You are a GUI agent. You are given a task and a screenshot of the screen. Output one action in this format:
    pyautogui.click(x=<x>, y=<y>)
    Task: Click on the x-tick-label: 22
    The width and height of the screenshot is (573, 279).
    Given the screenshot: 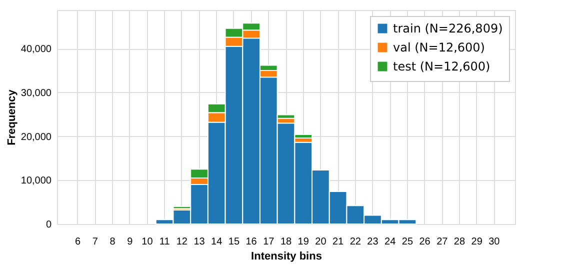 What is the action you would take?
    pyautogui.click(x=356, y=242)
    